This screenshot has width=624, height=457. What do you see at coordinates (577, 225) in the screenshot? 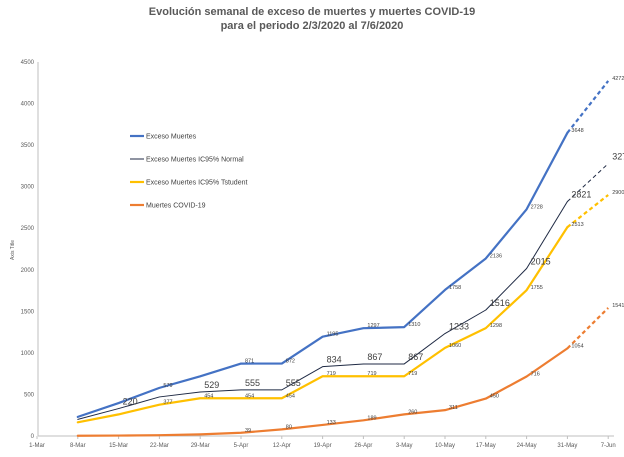
I see `data-label-exceso-muertes-ic95-tstudent: 2513` at bounding box center [577, 225].